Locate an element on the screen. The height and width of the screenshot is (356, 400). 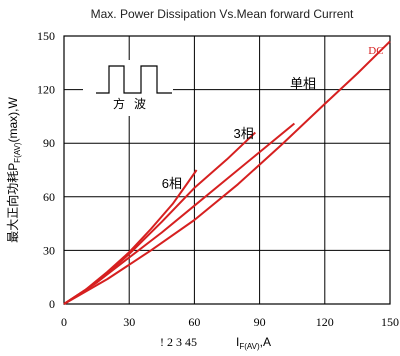
y-axis-label-sub: F(AV) is located at coordinates (17, 152).